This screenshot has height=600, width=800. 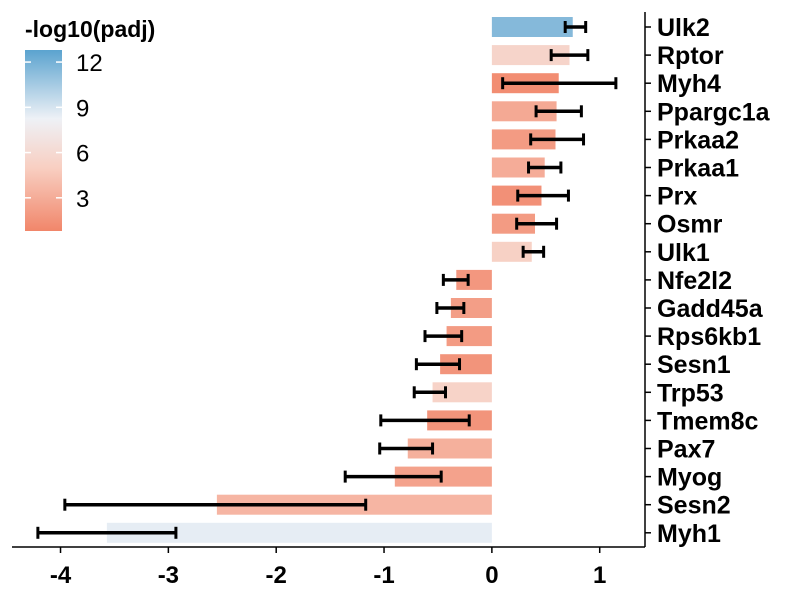 What do you see at coordinates (455, 279) in the screenshot?
I see `error-bar-nfe2l2` at bounding box center [455, 279].